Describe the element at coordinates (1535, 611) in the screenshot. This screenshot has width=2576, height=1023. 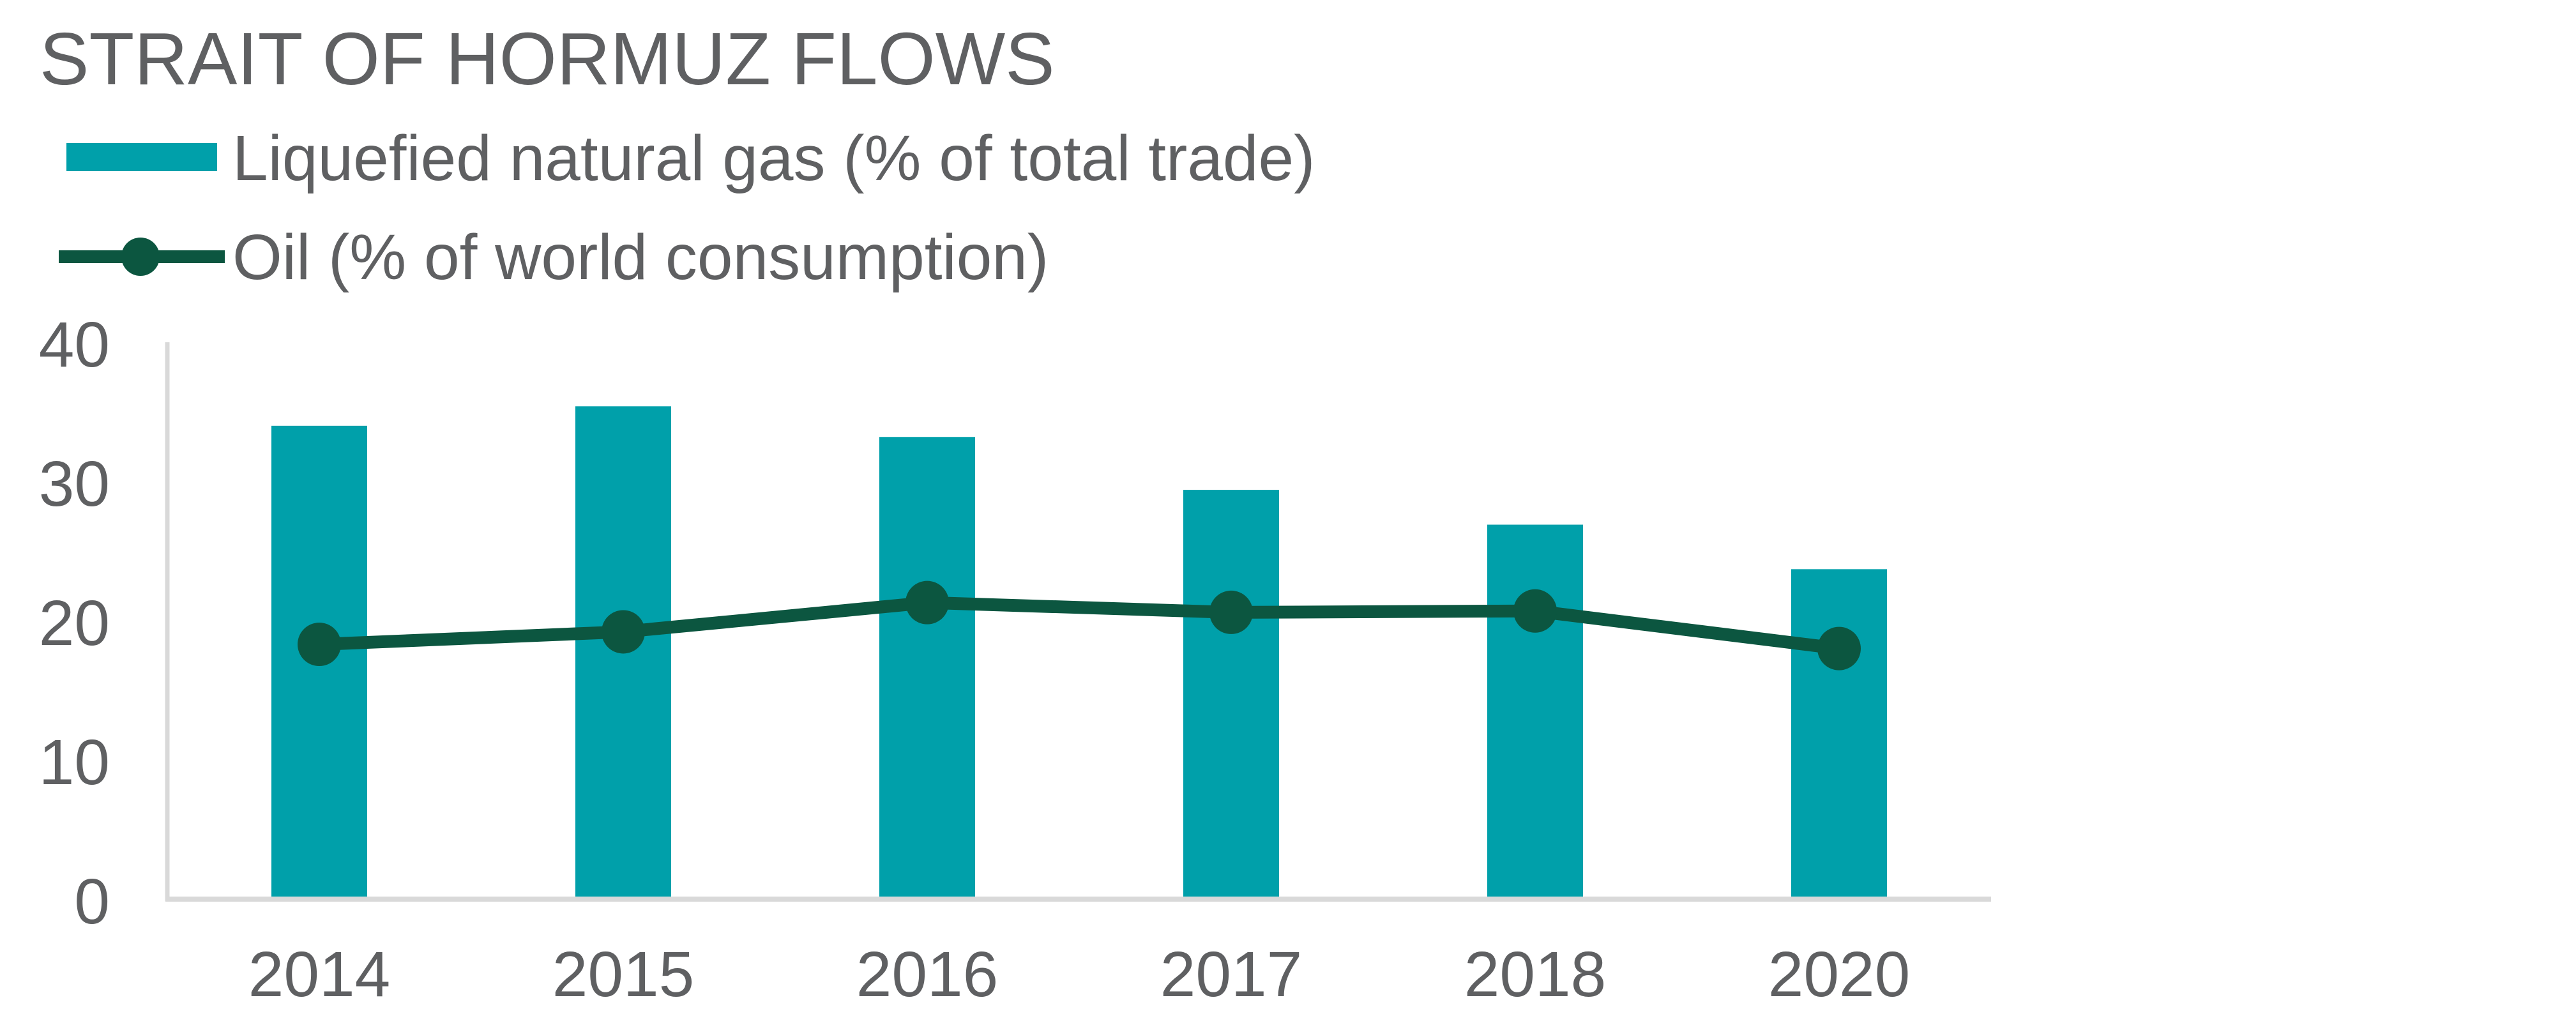
I see `point-oil-2018` at that location.